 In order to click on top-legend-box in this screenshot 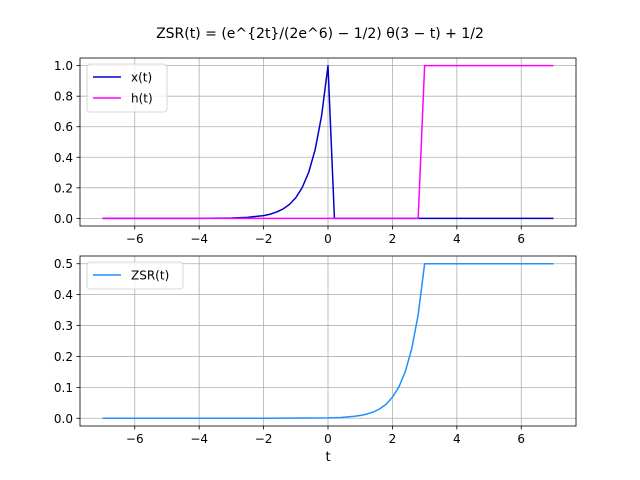, I will do `click(127, 88)`.